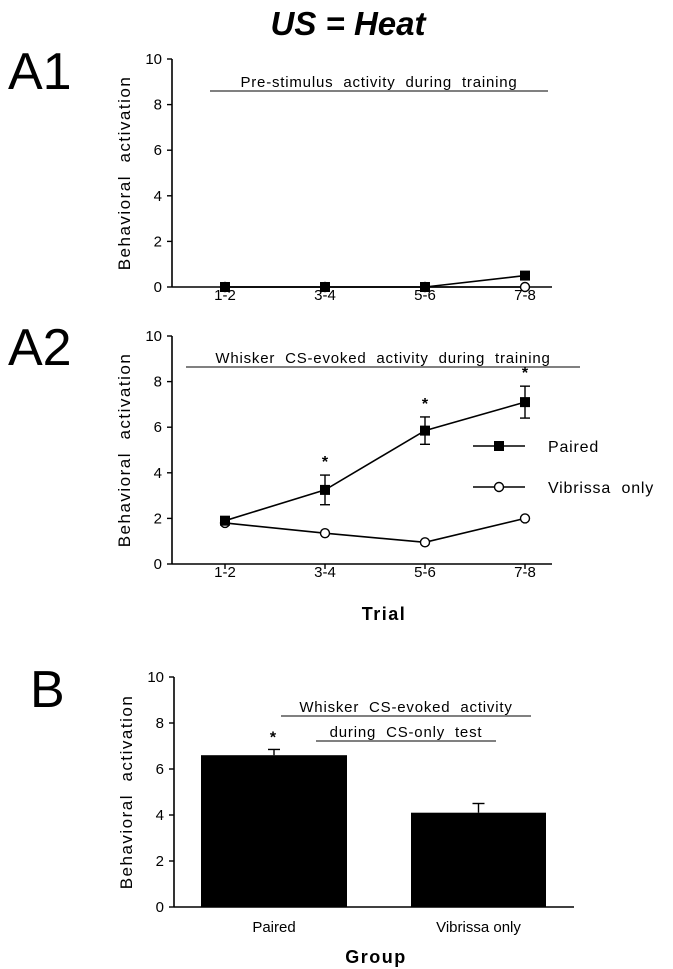 The height and width of the screenshot is (969, 673). What do you see at coordinates (499, 487) in the screenshot?
I see `legend-marker-circle` at bounding box center [499, 487].